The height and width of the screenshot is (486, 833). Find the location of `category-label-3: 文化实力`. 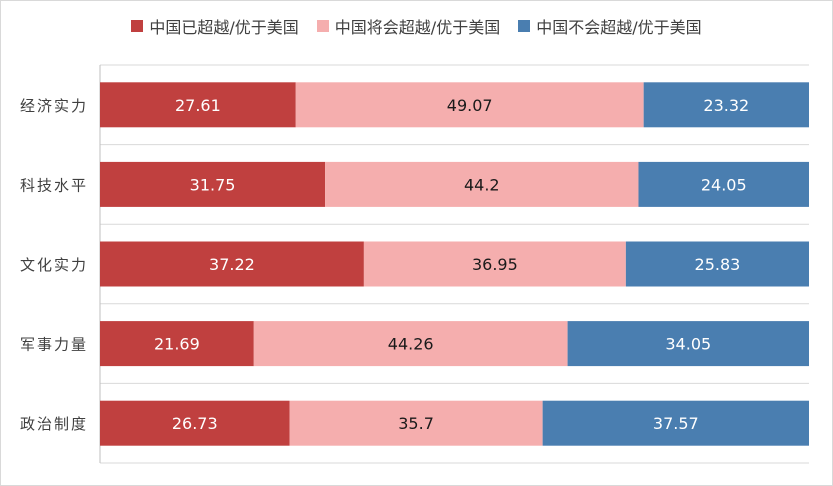

category-label-3: 文化实力 is located at coordinates (54, 265).